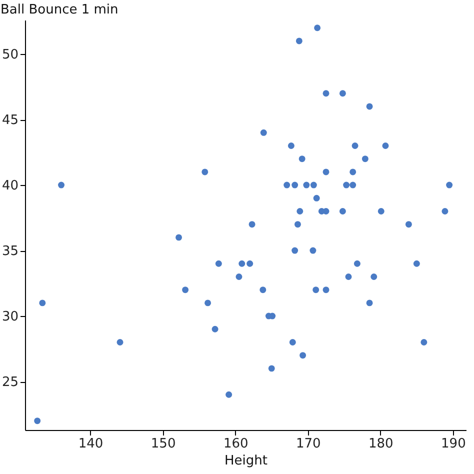 The width and height of the screenshot is (474, 474). What do you see at coordinates (10, 186) in the screenshot?
I see `y-tick-label: 40` at bounding box center [10, 186].